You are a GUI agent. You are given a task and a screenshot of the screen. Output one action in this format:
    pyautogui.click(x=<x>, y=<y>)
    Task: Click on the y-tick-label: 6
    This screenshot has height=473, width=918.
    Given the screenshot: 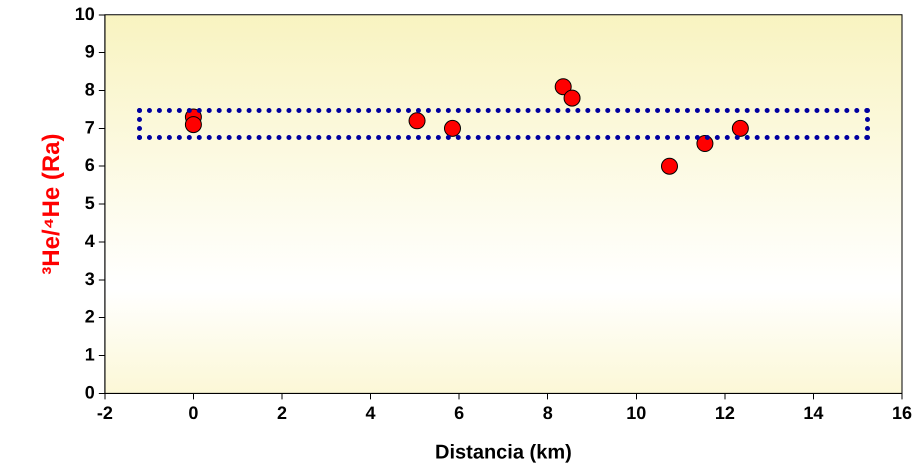 What is the action you would take?
    pyautogui.click(x=89, y=165)
    